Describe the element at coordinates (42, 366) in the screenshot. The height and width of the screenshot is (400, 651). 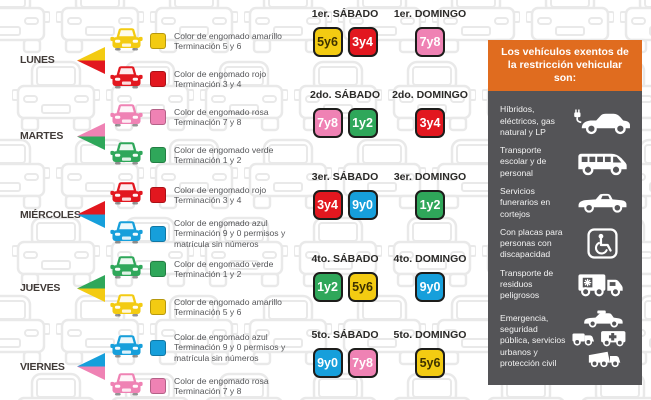
I see `day-label-viernes: VIERNES` at that location.